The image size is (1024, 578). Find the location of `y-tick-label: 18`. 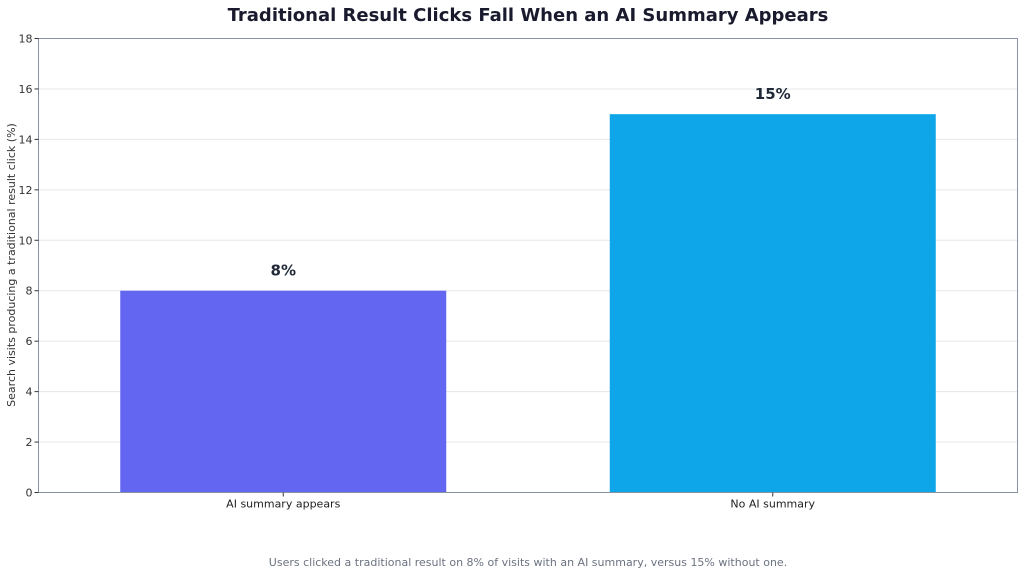

y-tick-label: 18 is located at coordinates (26, 39).